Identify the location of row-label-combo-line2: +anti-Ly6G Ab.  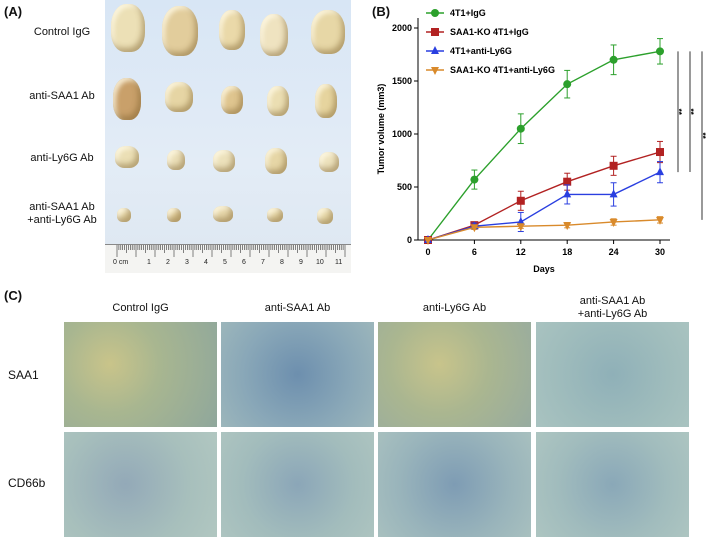
(62, 220).